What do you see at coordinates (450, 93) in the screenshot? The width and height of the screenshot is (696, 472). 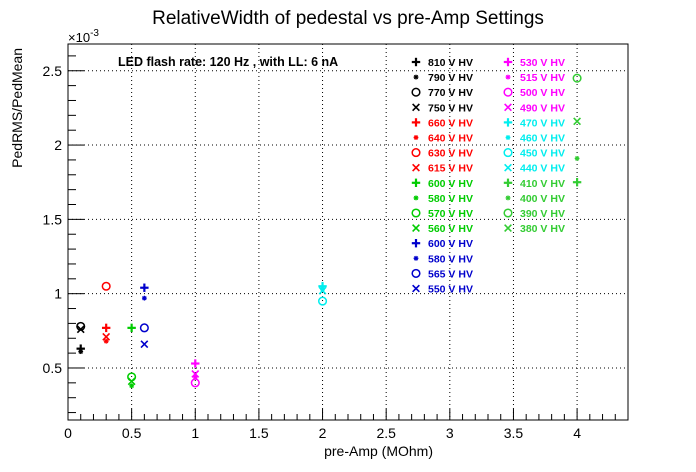 I see `legend-label: 770 V HV` at bounding box center [450, 93].